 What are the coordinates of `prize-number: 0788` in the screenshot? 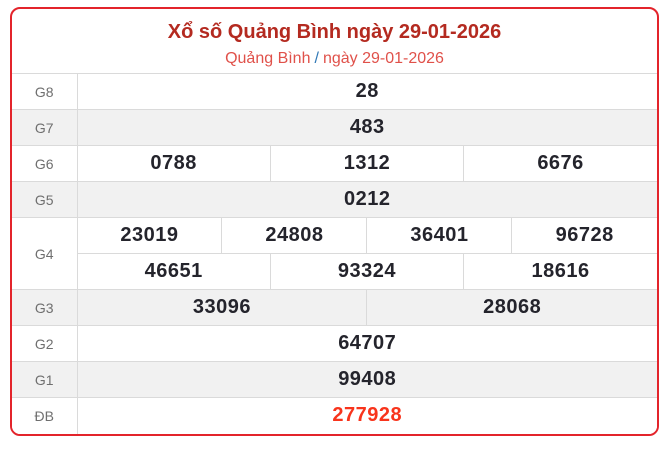 It's located at (173, 163).